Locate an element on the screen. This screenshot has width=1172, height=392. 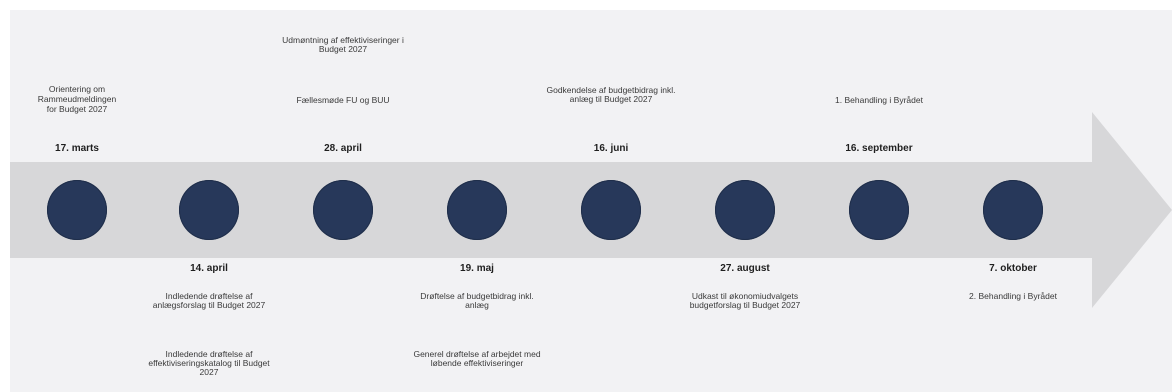
milestone-date-19-maj: 19. maj is located at coordinates (477, 268).